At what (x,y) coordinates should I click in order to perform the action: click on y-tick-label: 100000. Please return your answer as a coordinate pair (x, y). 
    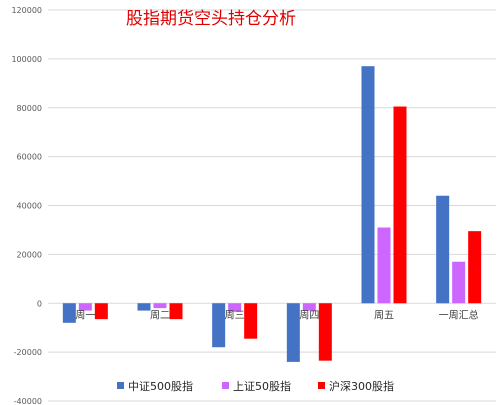
    Looking at the image, I should click on (26, 59).